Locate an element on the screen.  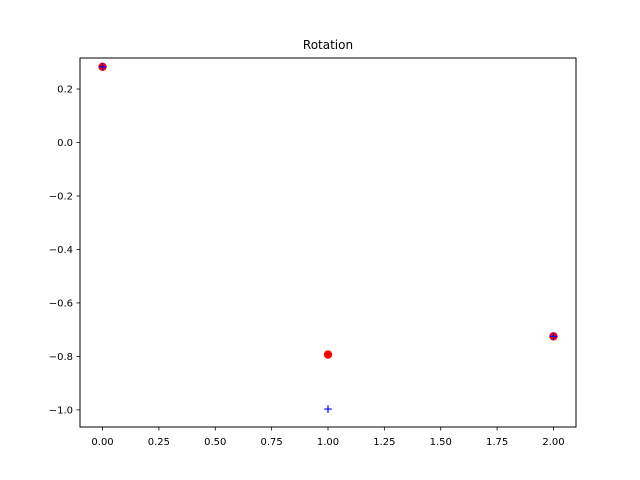
y-tick-label: −0.6 is located at coordinates (61, 304).